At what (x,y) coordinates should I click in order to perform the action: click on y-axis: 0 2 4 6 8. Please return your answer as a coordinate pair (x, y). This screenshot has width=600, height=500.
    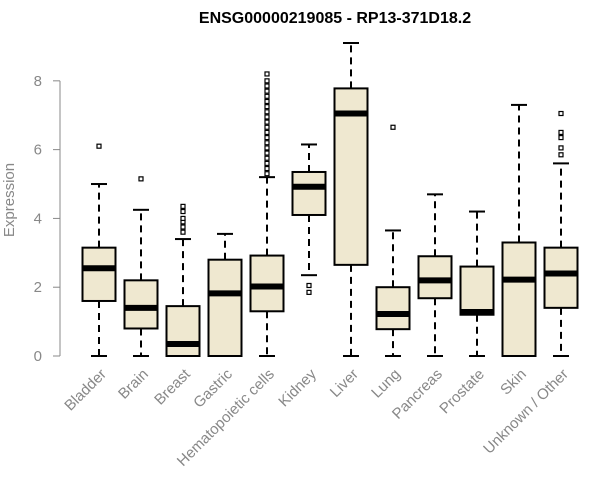
    Looking at the image, I should click on (47, 219).